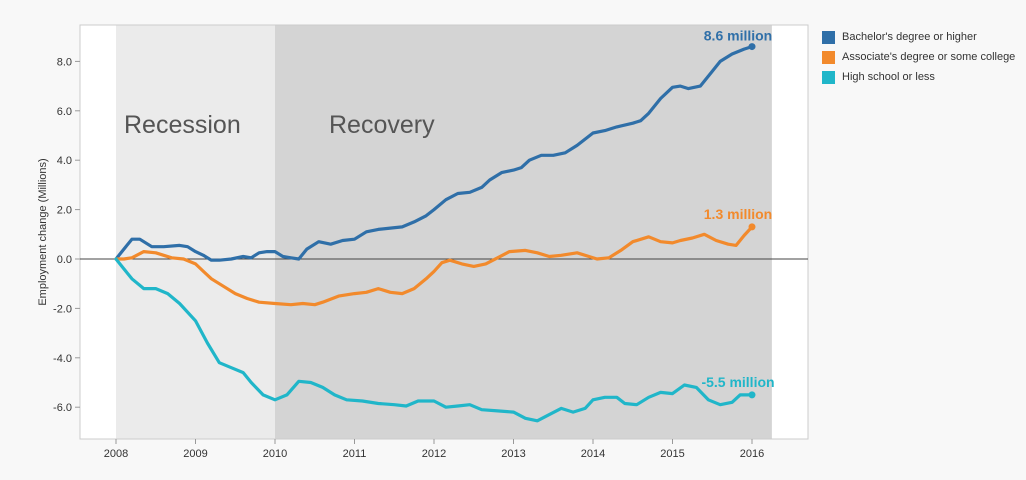  I want to click on series-line-associate-s-degree-or-some-college, so click(434, 266).